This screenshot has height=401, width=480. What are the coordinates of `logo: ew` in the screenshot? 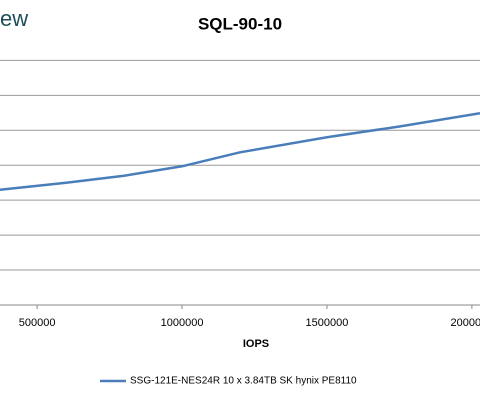 It's located at (14, 18).